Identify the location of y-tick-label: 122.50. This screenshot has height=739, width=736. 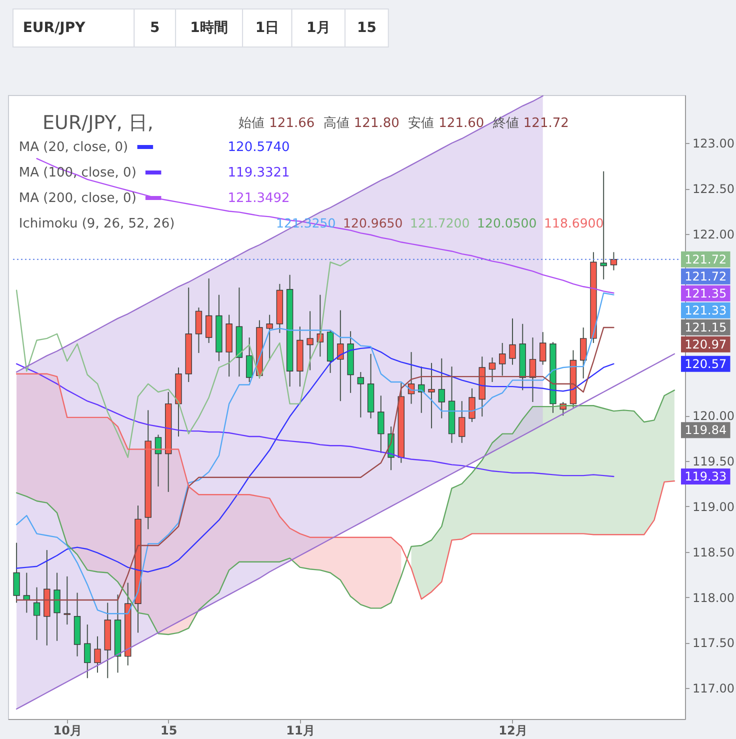
(713, 189).